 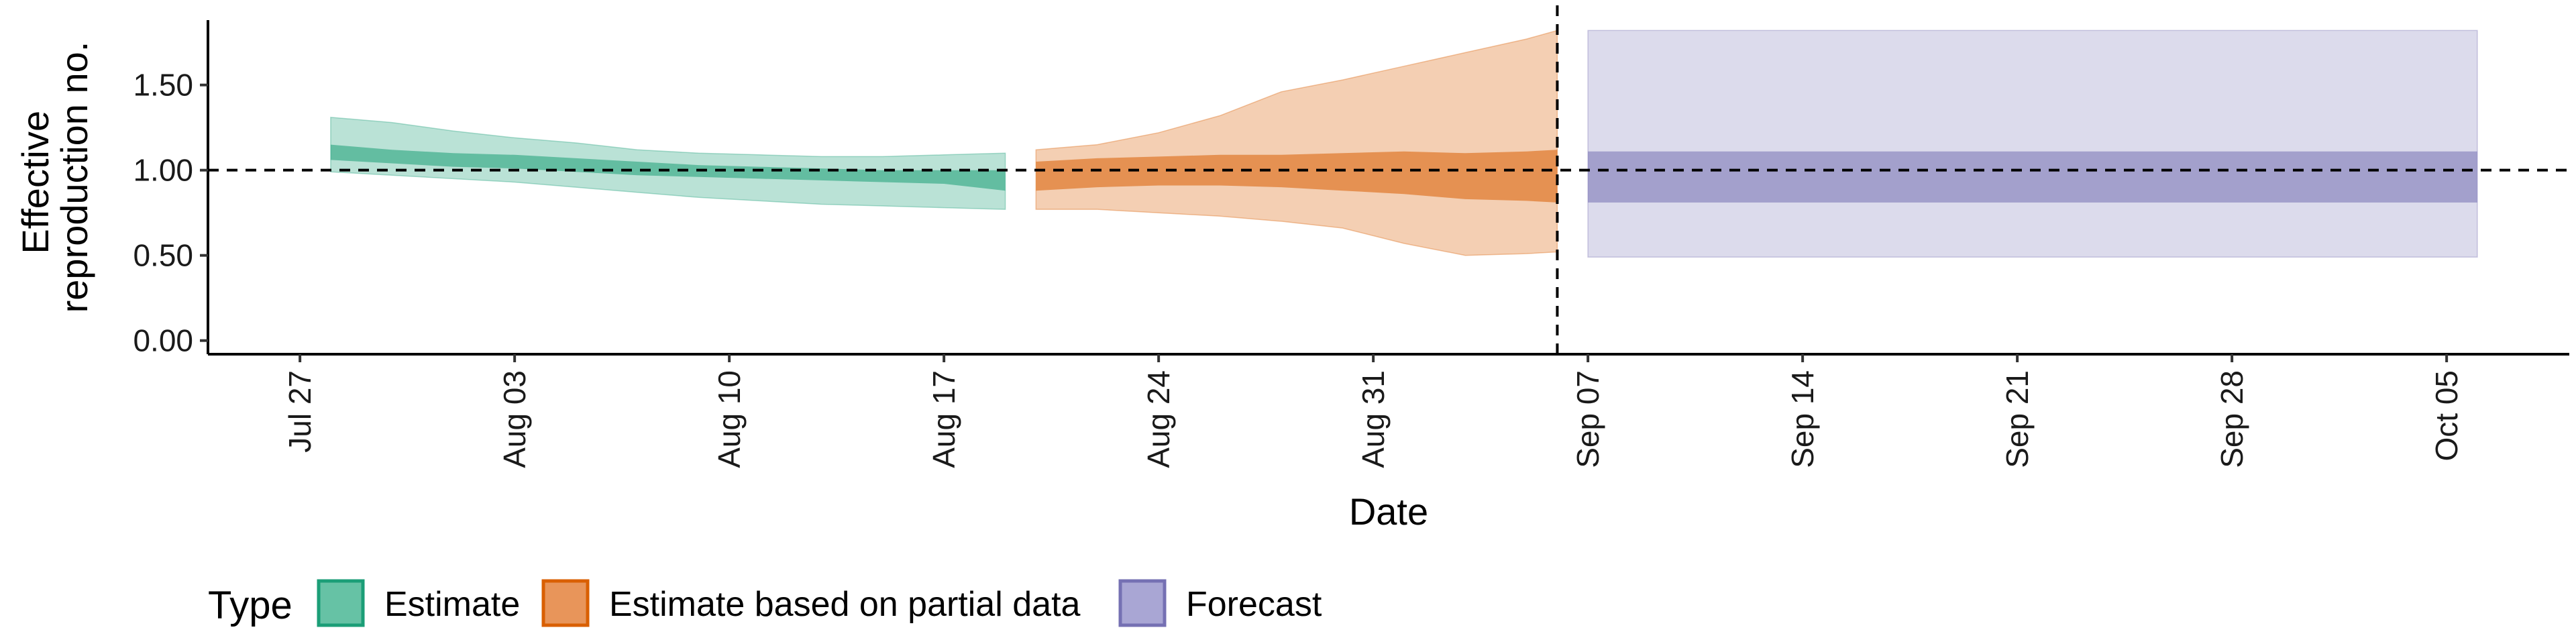 What do you see at coordinates (1142, 603) in the screenshot?
I see `legend-key-forecast` at bounding box center [1142, 603].